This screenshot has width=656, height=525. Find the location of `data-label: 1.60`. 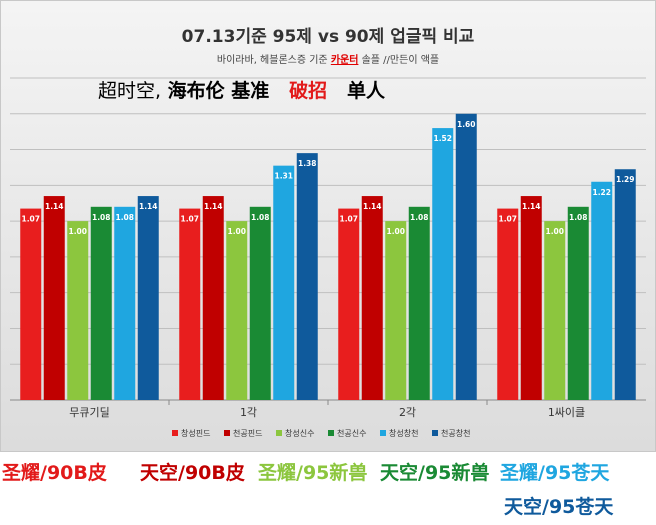

data-label: 1.60 is located at coordinates (466, 124).